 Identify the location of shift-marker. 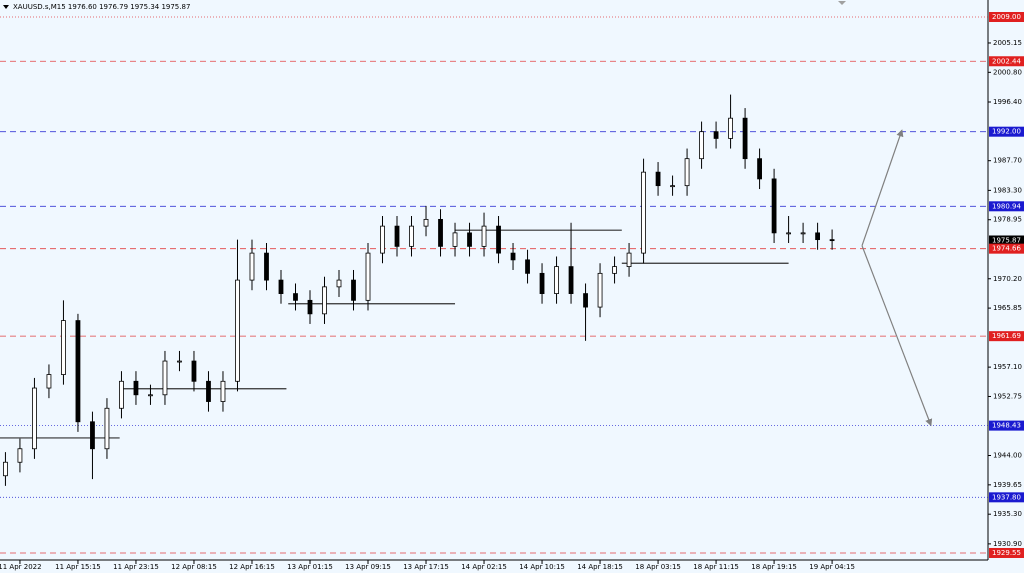
(842, 3).